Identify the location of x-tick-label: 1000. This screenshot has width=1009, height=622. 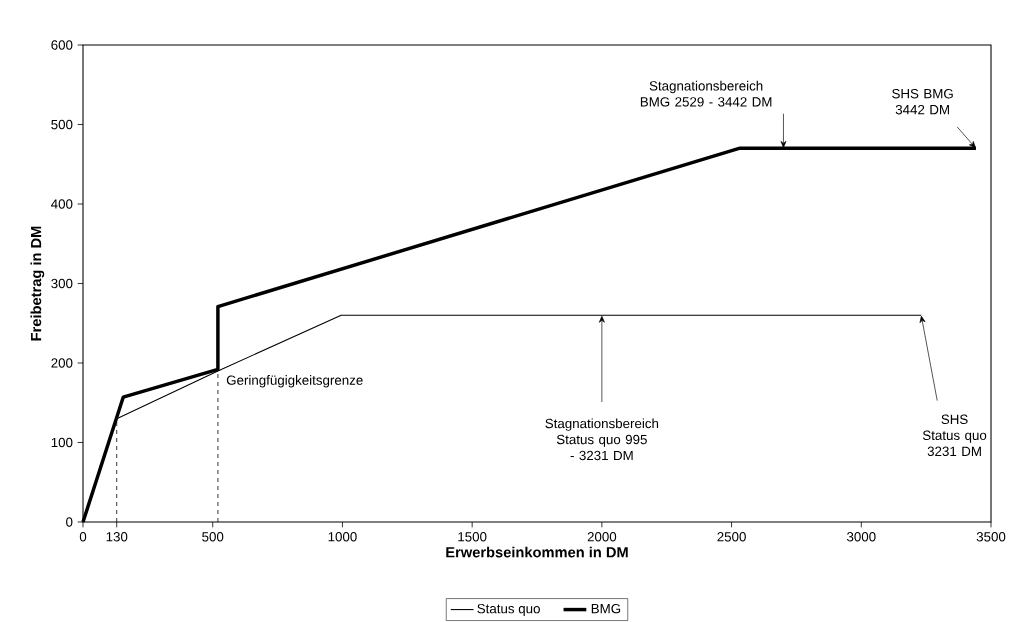
(342, 537).